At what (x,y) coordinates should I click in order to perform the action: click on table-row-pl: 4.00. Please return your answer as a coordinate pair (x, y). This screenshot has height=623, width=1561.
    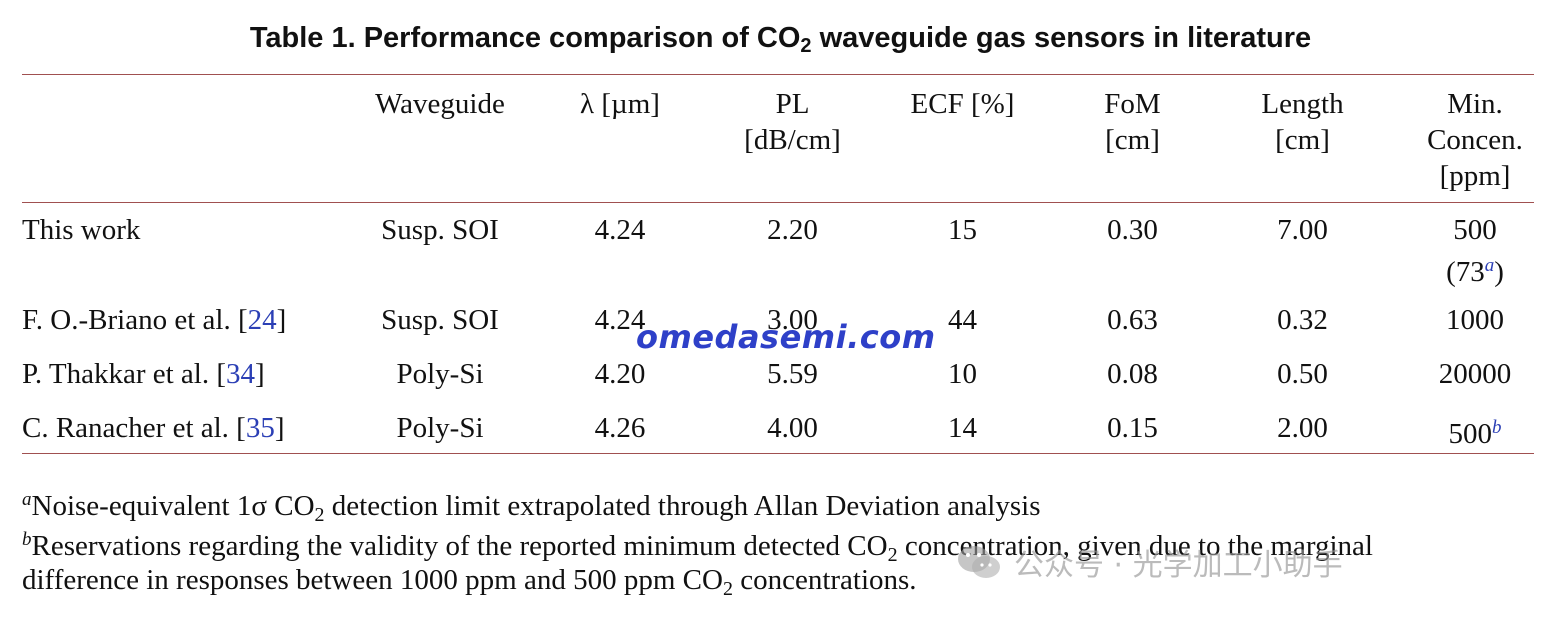
    Looking at the image, I should click on (792, 428).